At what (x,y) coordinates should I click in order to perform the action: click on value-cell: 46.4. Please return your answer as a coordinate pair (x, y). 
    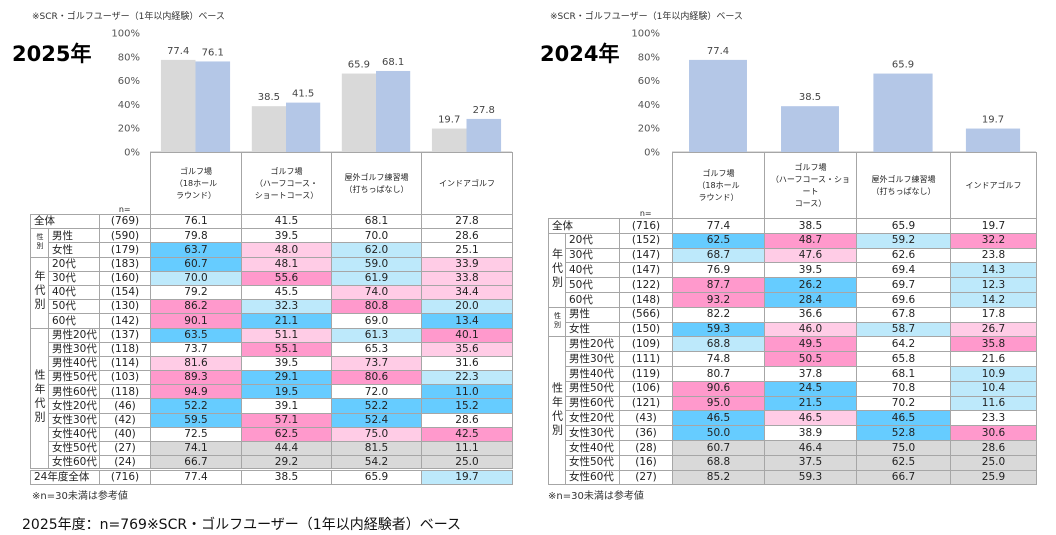
    Looking at the image, I should click on (810, 447).